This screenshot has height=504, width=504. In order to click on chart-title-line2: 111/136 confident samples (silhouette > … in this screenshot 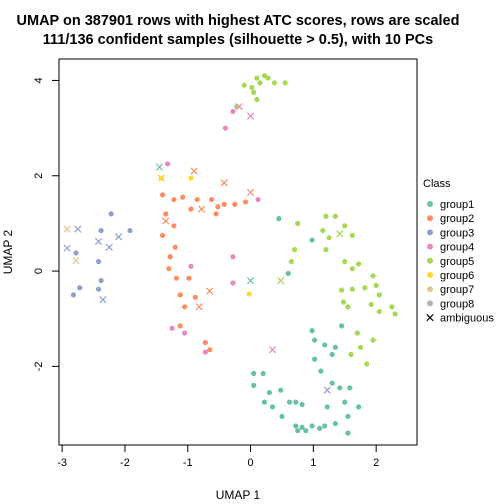, I will do `click(238, 40)`.